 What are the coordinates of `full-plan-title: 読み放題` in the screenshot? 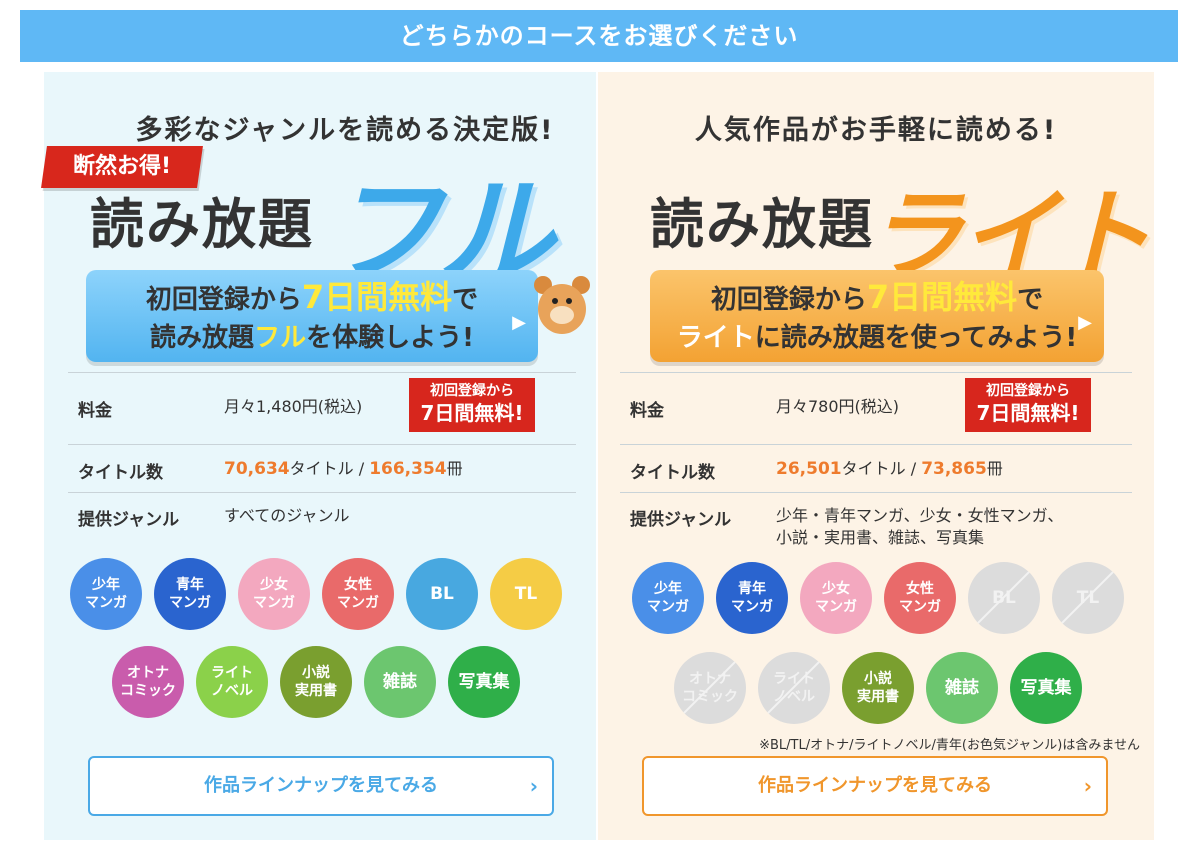 It's located at (202, 224).